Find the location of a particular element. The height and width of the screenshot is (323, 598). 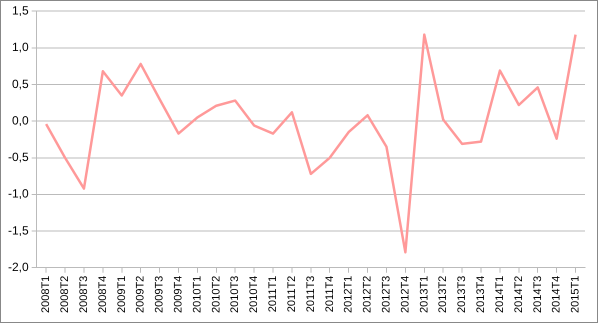

x-tick-label: 2015T1 is located at coordinates (576, 295).